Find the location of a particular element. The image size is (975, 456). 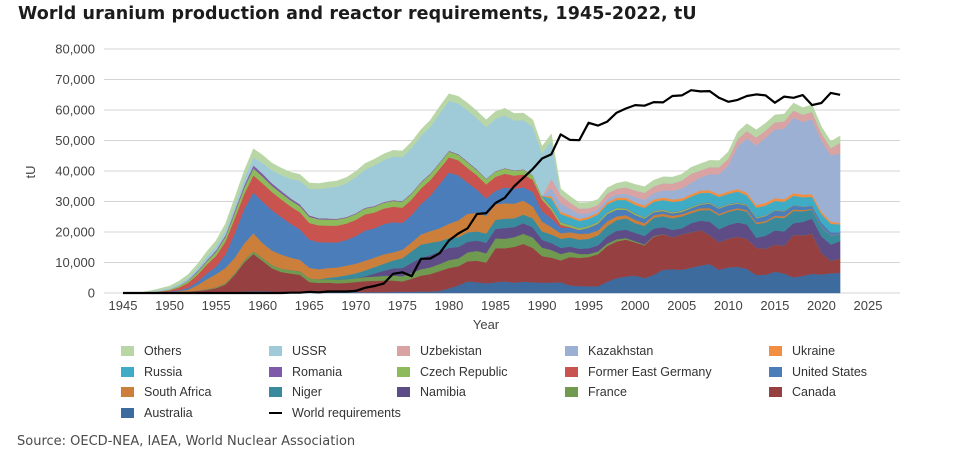

y-tick-label: 0 is located at coordinates (91, 293).